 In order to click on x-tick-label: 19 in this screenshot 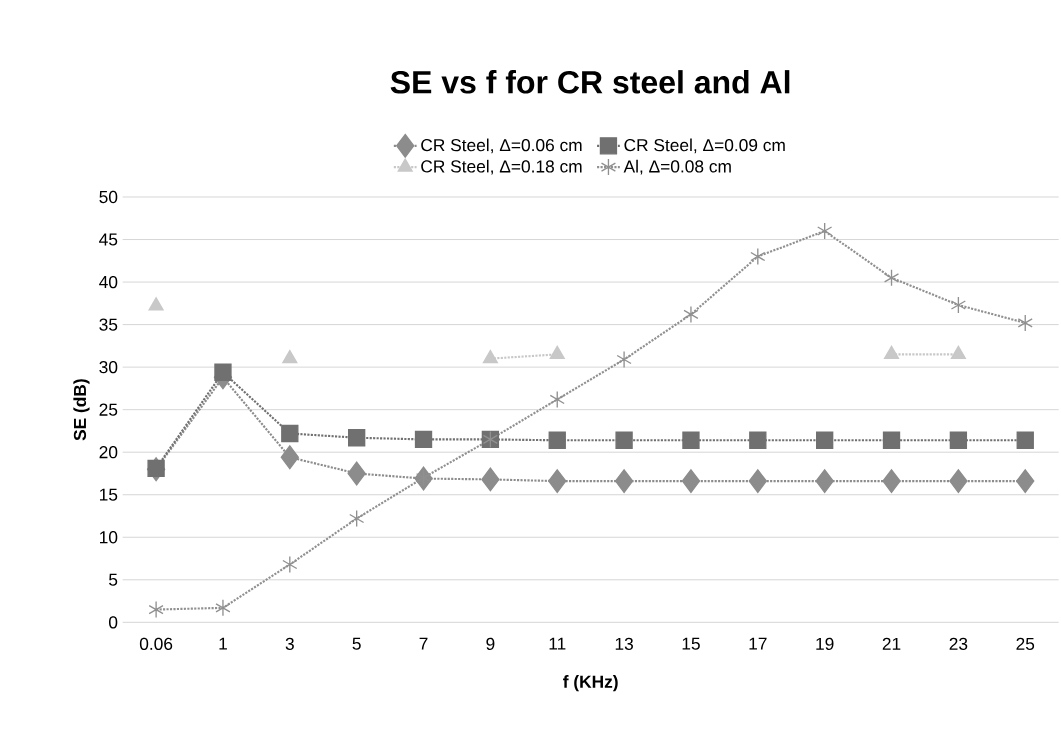, I will do `click(825, 643)`.